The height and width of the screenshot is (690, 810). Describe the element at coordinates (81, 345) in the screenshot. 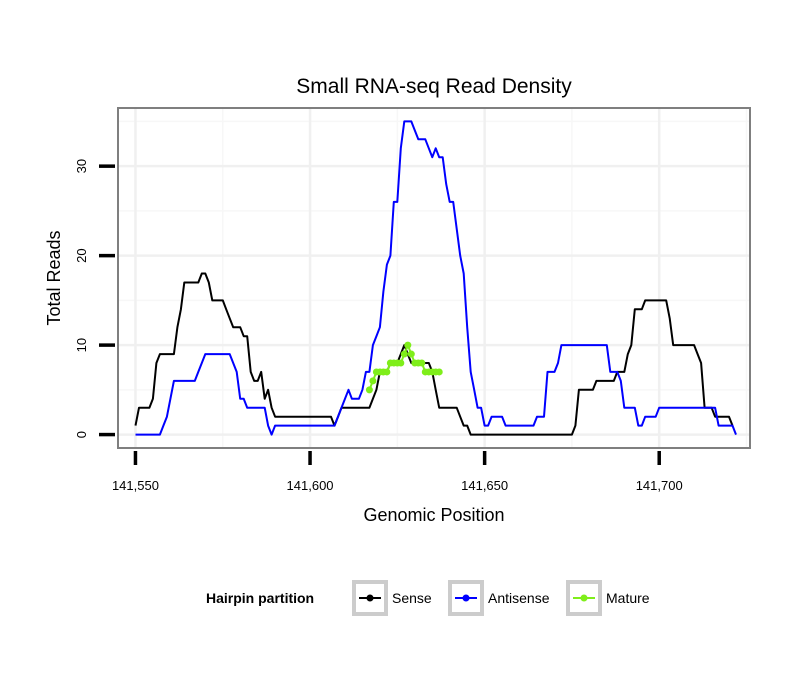

I see `y-tick-label: 10` at that location.